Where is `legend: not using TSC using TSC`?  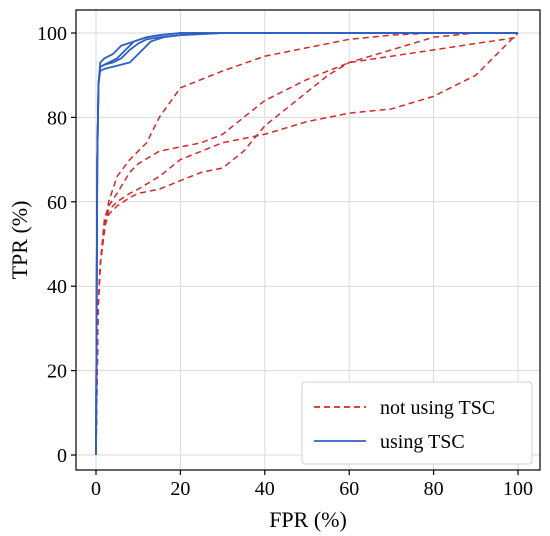
legend: not using TSC using TSC is located at coordinates (417, 423).